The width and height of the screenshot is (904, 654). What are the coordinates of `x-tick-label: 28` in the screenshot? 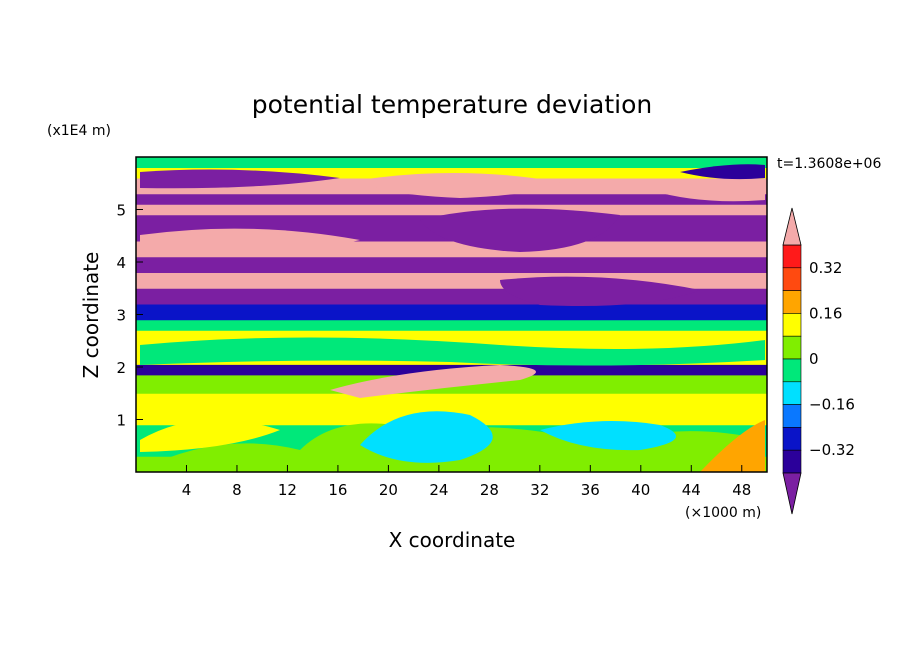 It's located at (489, 490).